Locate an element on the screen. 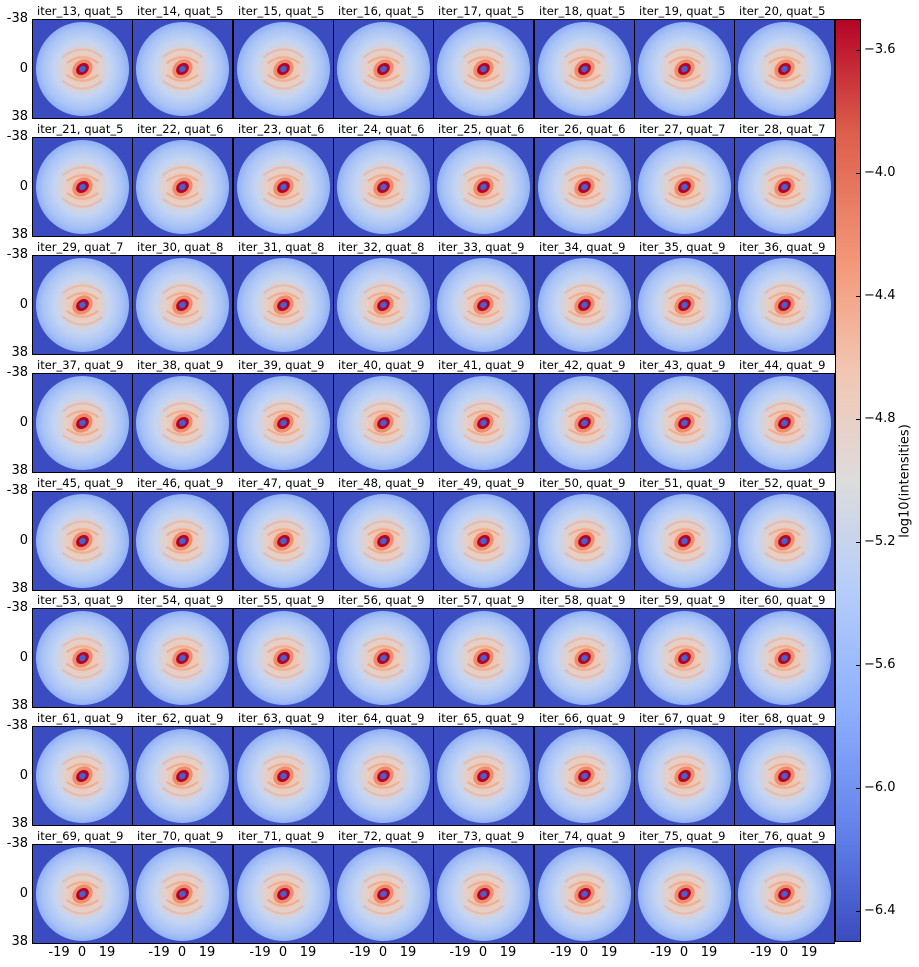 Image resolution: width=919 pixels, height=967 pixels. panel-title: iter_13, quat_5 is located at coordinates (80, 11).